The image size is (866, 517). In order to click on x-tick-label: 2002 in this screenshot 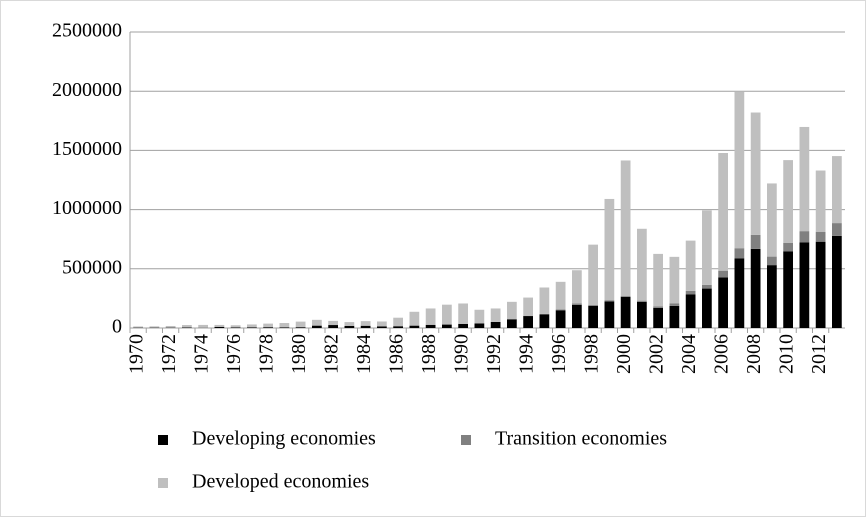, I will do `click(657, 354)`.